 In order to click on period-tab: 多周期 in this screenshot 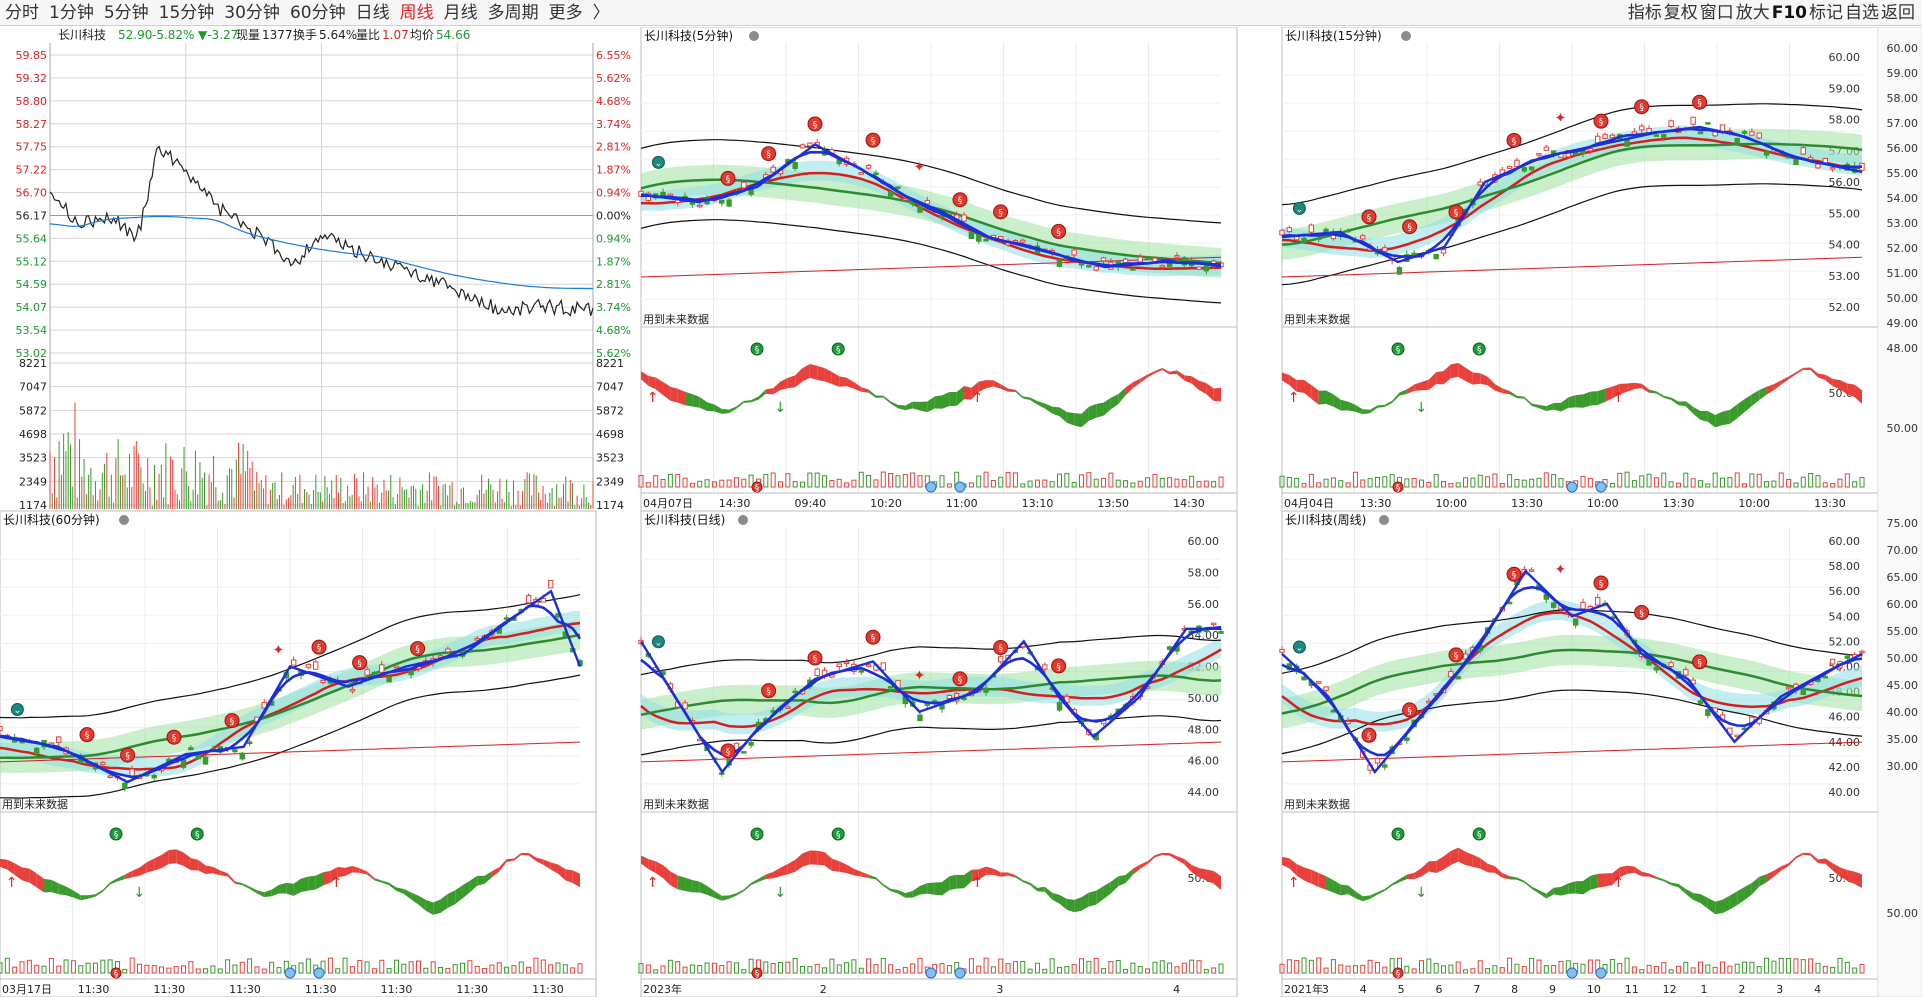, I will do `click(513, 12)`.